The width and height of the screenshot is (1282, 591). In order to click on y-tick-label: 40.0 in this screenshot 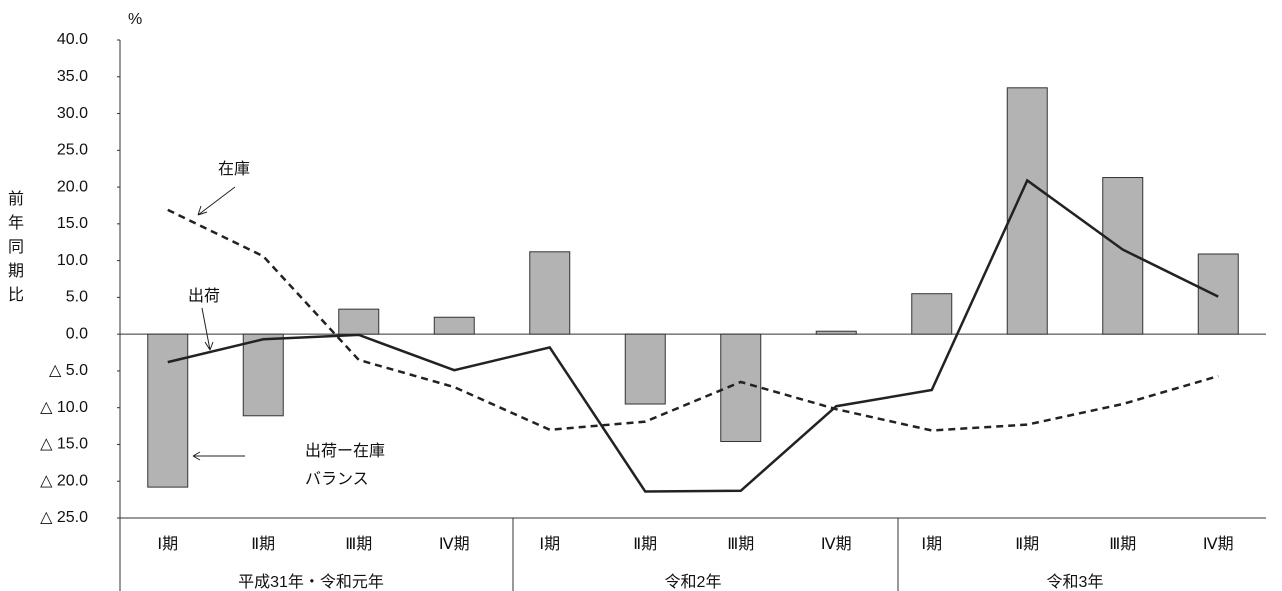, I will do `click(72, 39)`.